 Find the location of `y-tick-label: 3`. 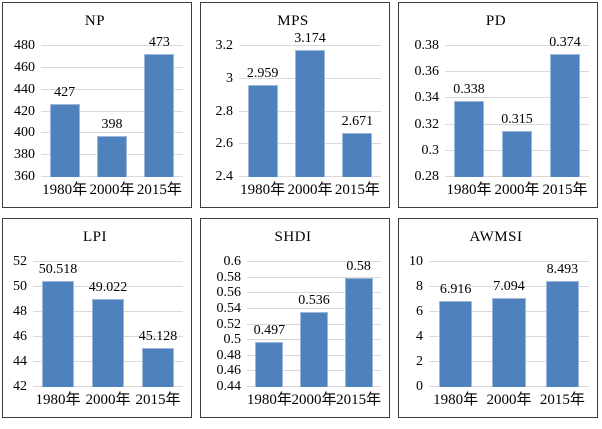

y-tick-label: 3 is located at coordinates (229, 78).